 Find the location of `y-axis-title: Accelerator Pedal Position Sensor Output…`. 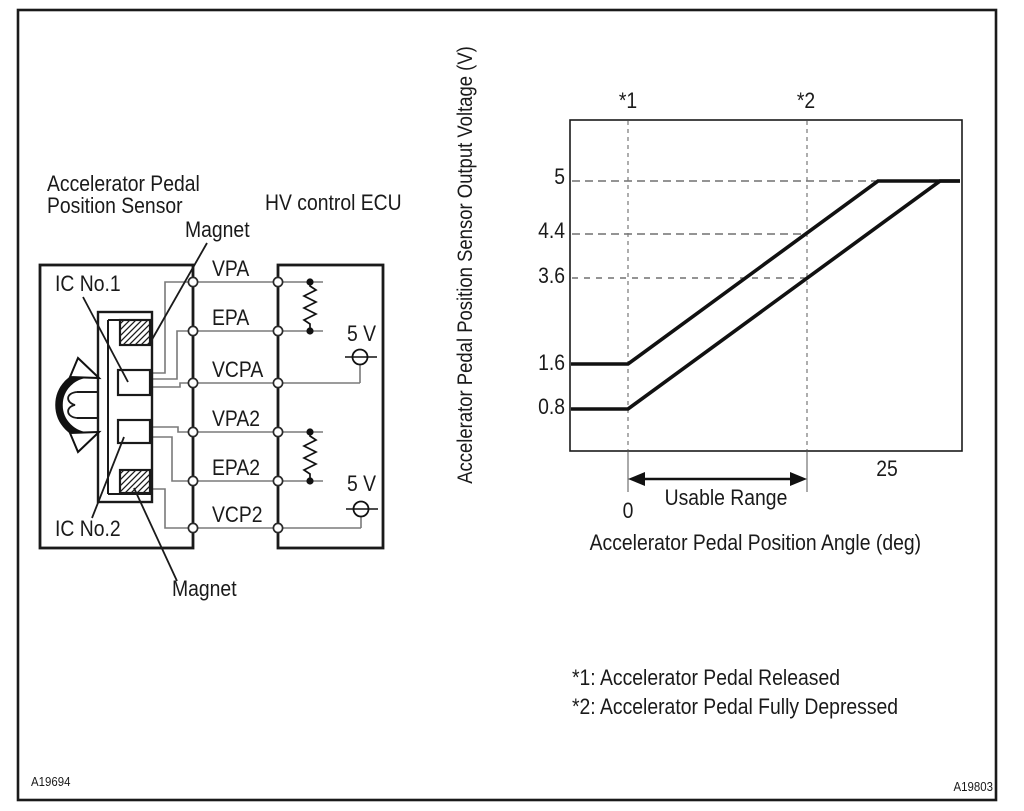

y-axis-title: Accelerator Pedal Position Sensor Output… is located at coordinates (465, 265).